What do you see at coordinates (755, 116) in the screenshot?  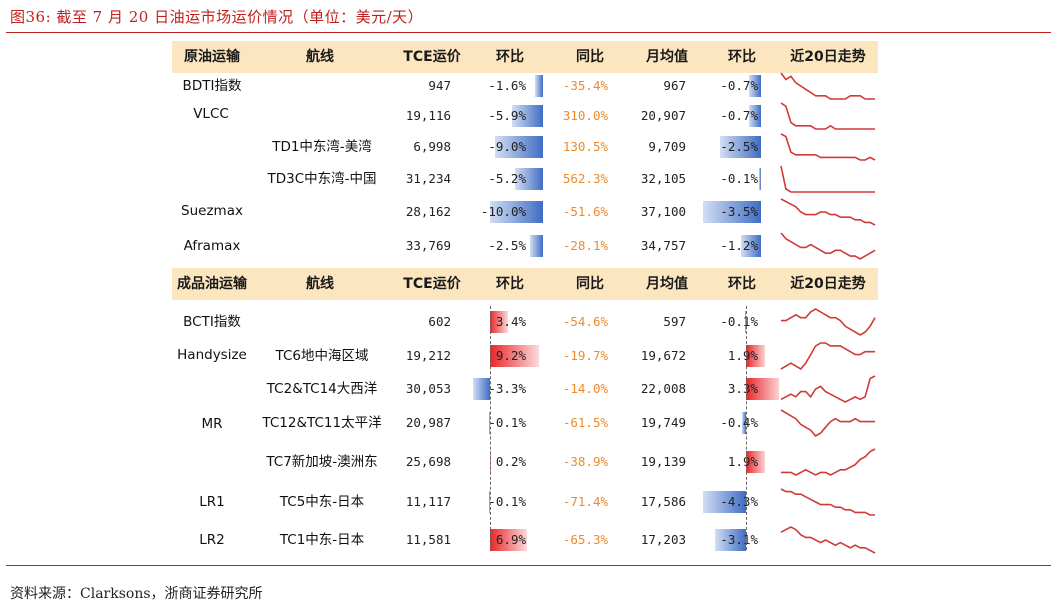 I see `crude-row-1-avg-mom-bar` at bounding box center [755, 116].